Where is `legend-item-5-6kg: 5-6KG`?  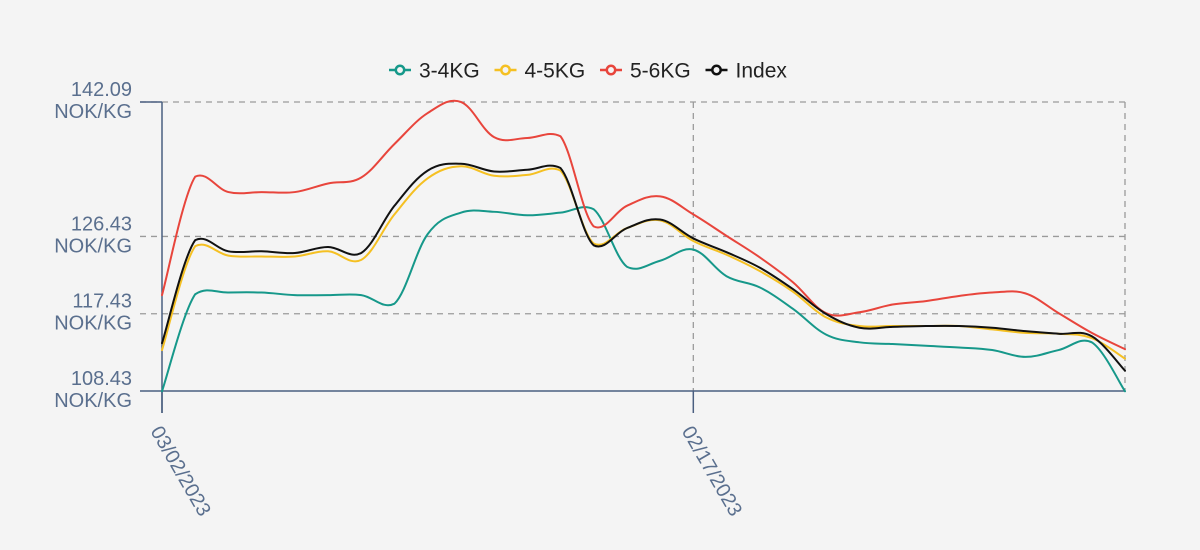 legend-item-5-6kg: 5-6KG is located at coordinates (645, 71).